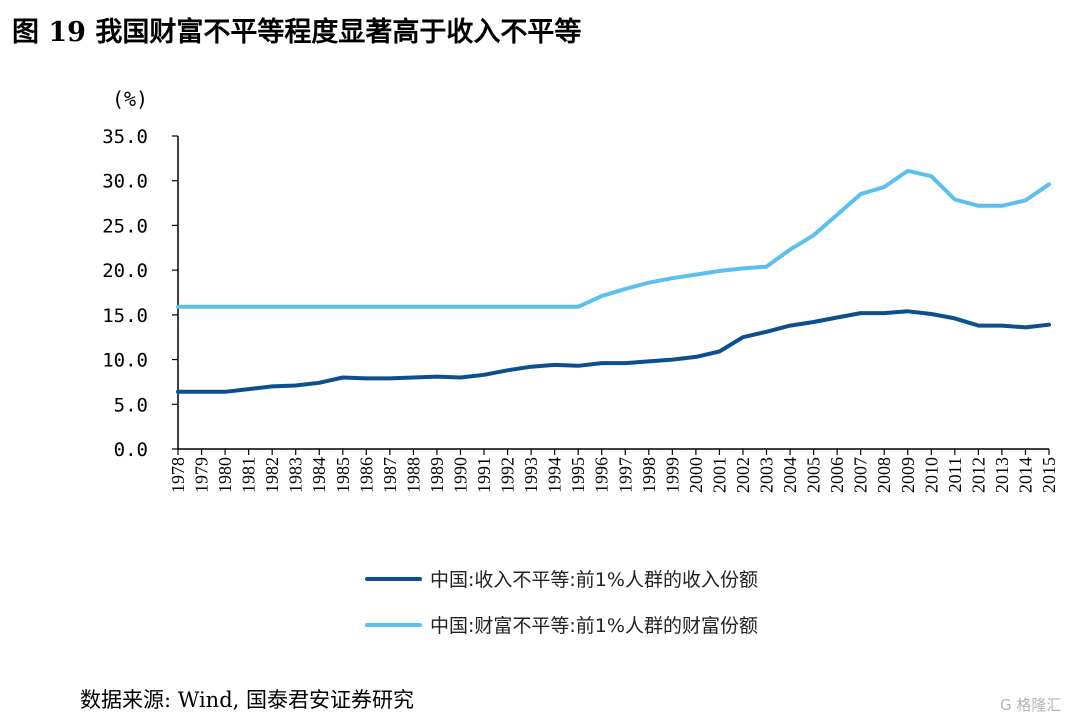  Describe the element at coordinates (249, 475) in the screenshot. I see `x-tick-label: 1981` at that location.